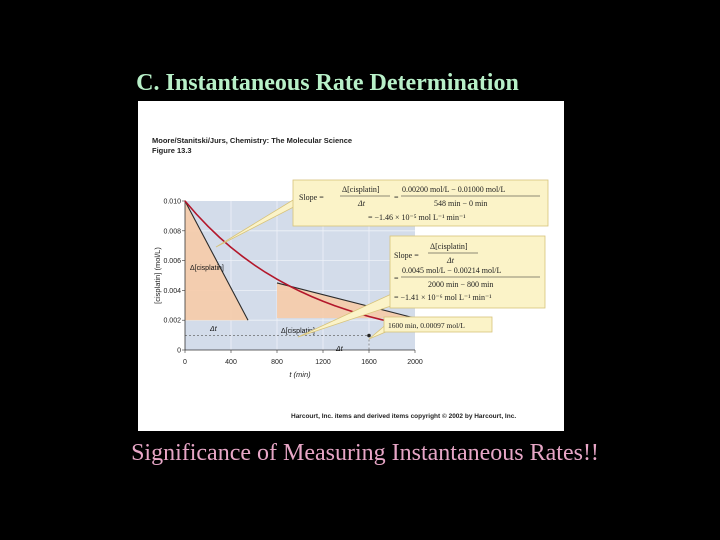  I want to click on point-label: 1600 min, 0.00097 mol/L, so click(426, 325).